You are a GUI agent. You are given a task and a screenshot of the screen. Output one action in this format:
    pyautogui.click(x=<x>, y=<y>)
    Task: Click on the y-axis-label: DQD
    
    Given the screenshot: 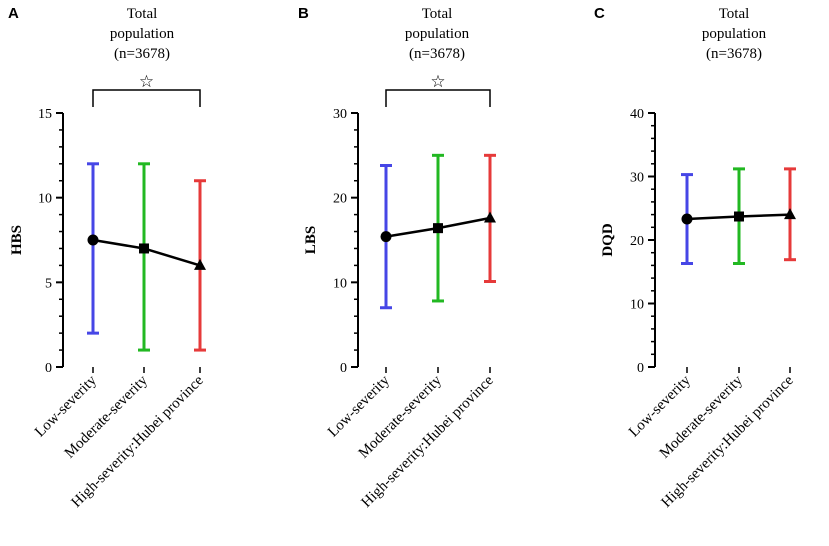 What is the action you would take?
    pyautogui.click(x=608, y=240)
    